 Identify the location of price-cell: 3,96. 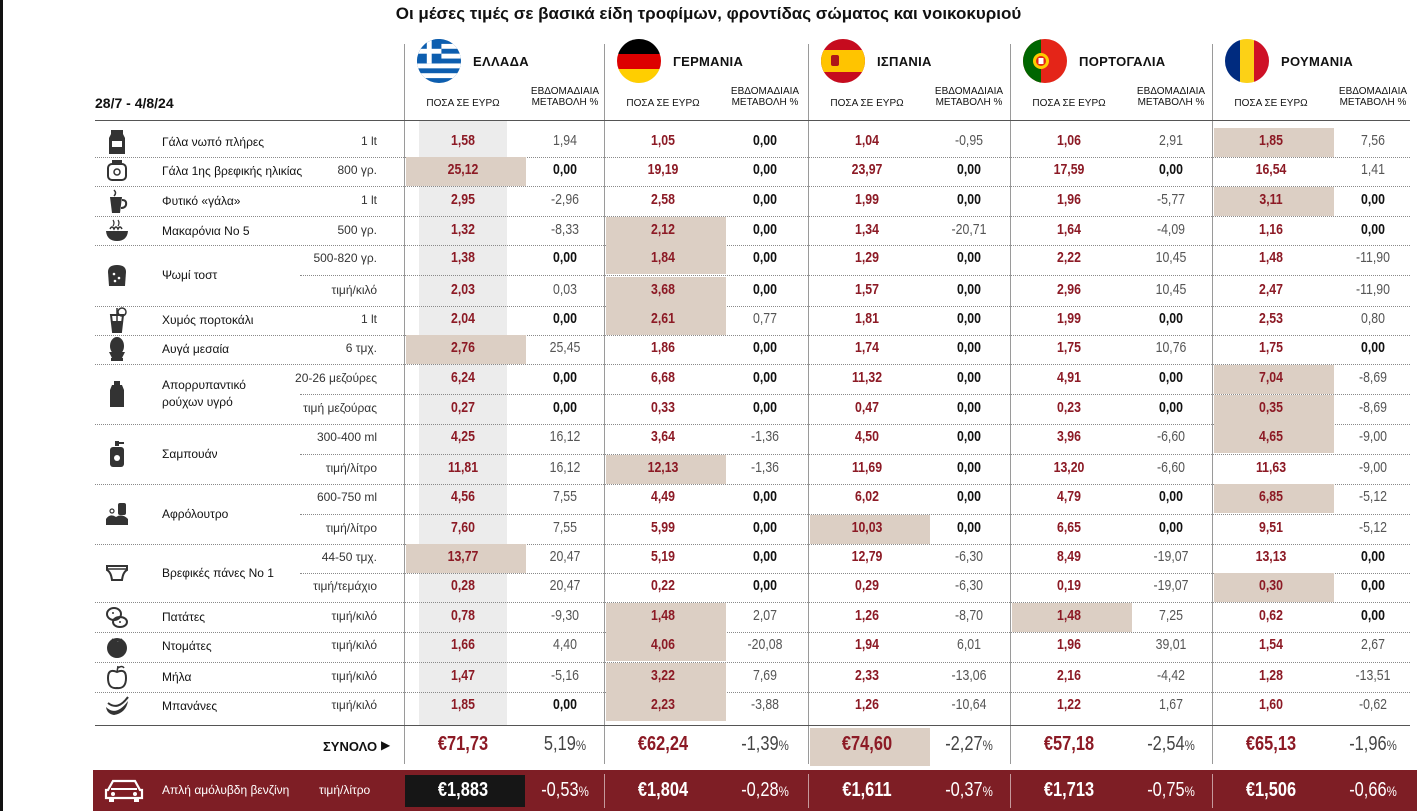
(1069, 436).